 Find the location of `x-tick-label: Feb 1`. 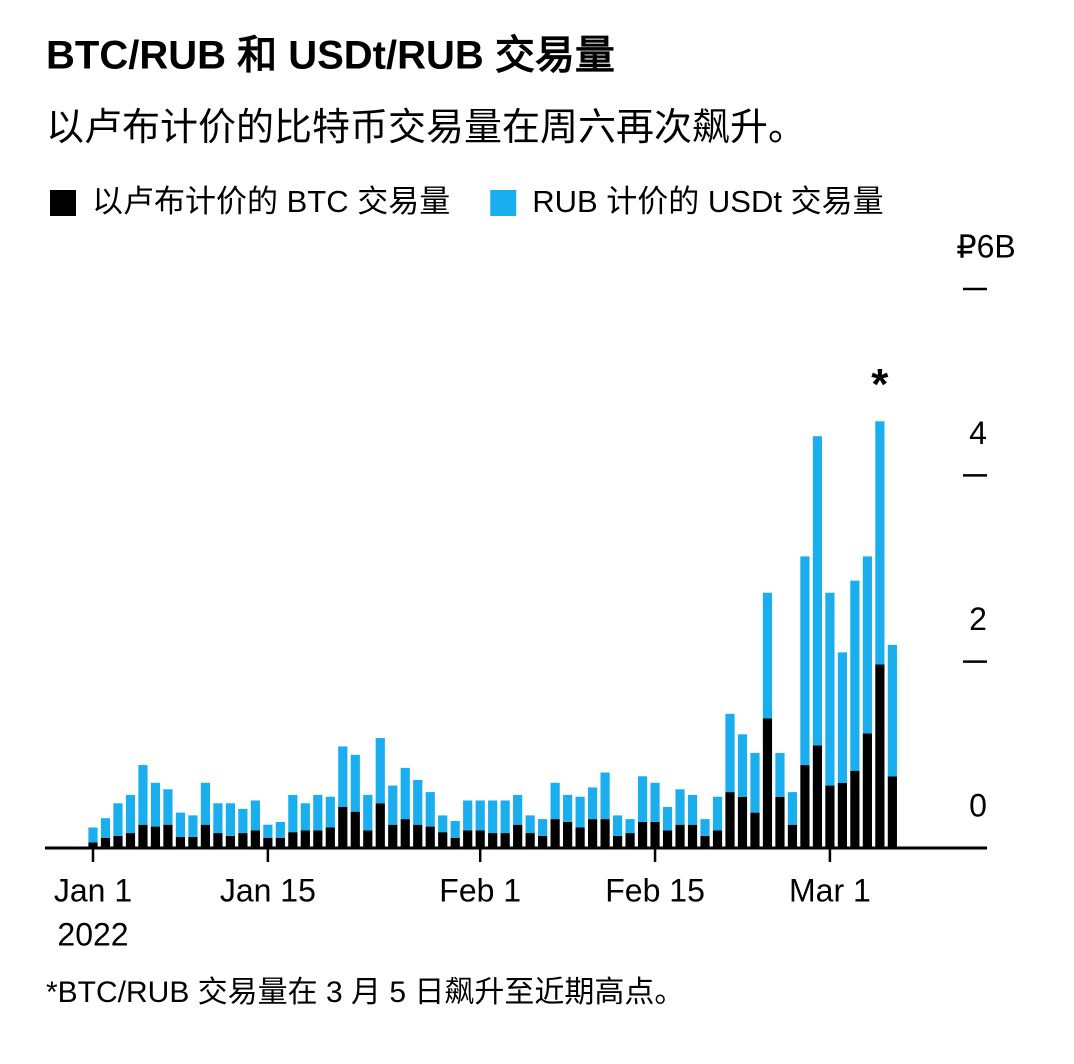

x-tick-label: Feb 1 is located at coordinates (480, 890).